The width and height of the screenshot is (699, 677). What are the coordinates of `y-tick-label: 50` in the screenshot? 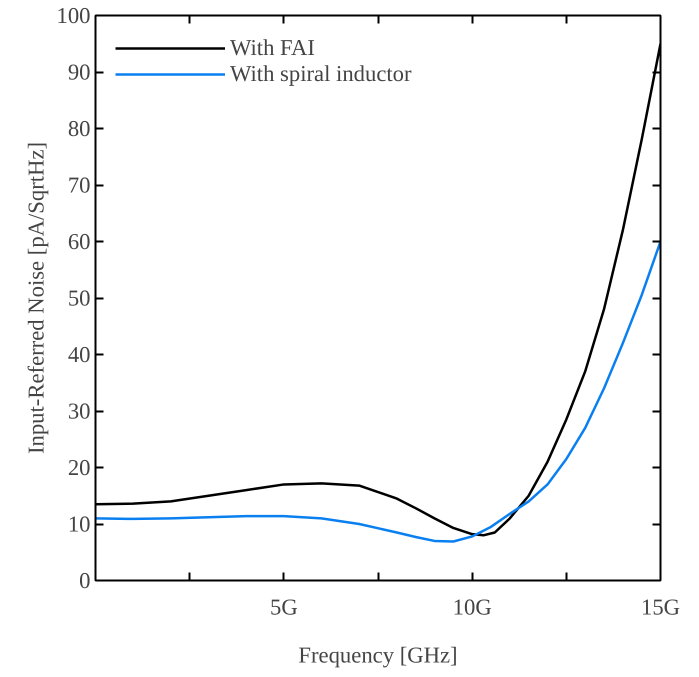 It's located at (79, 298).